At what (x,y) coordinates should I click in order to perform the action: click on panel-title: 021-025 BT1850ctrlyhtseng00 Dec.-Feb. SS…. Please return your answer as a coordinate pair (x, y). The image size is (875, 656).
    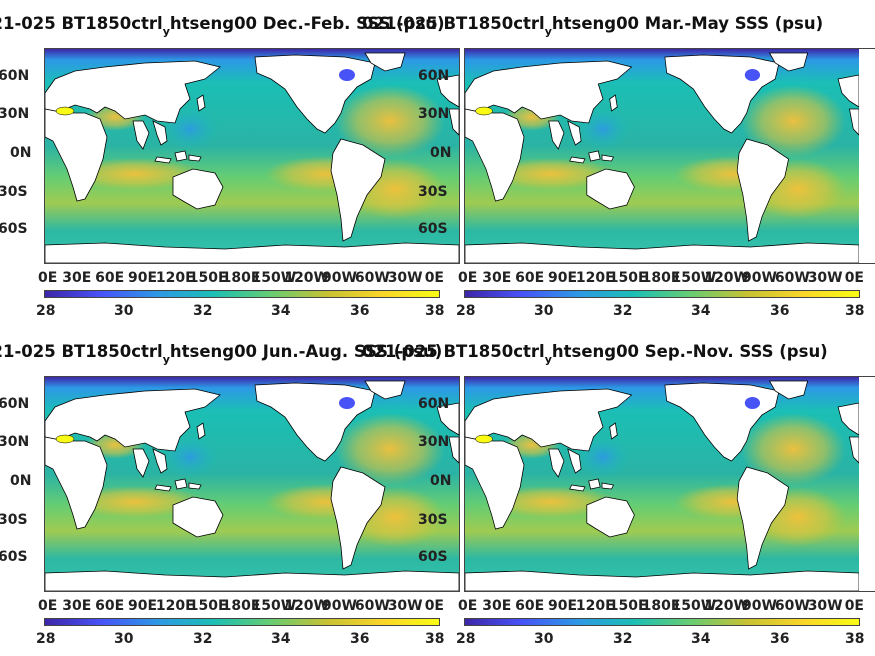
    Looking at the image, I should click on (222, 26).